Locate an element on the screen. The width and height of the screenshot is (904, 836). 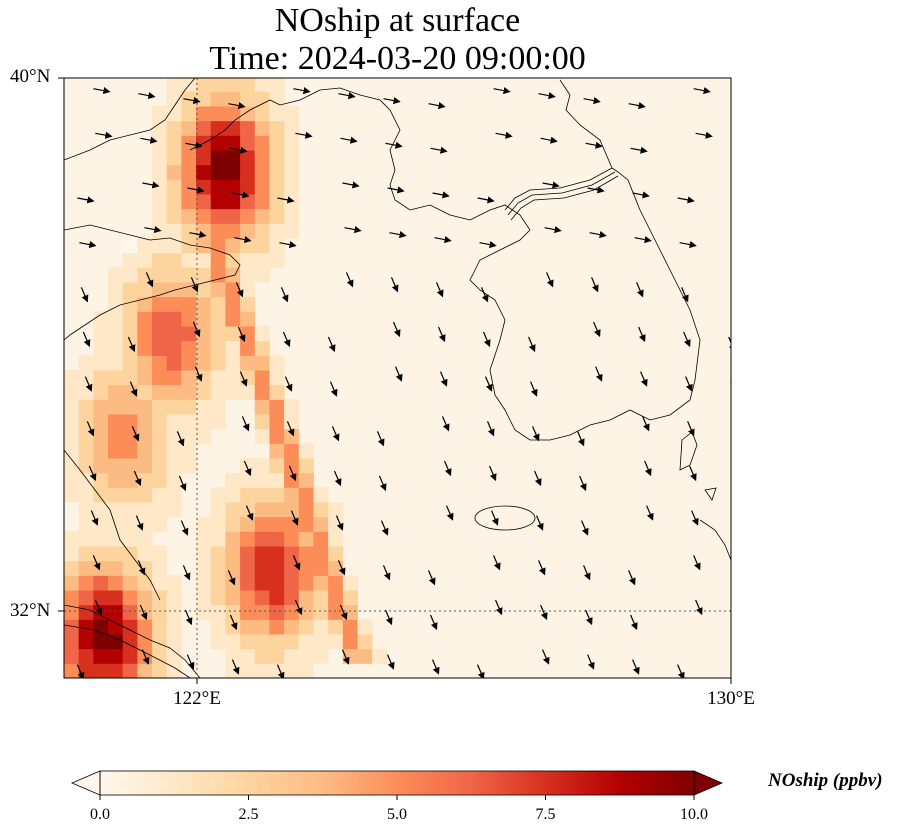
lon-label-130: 130°E is located at coordinates (731, 698).